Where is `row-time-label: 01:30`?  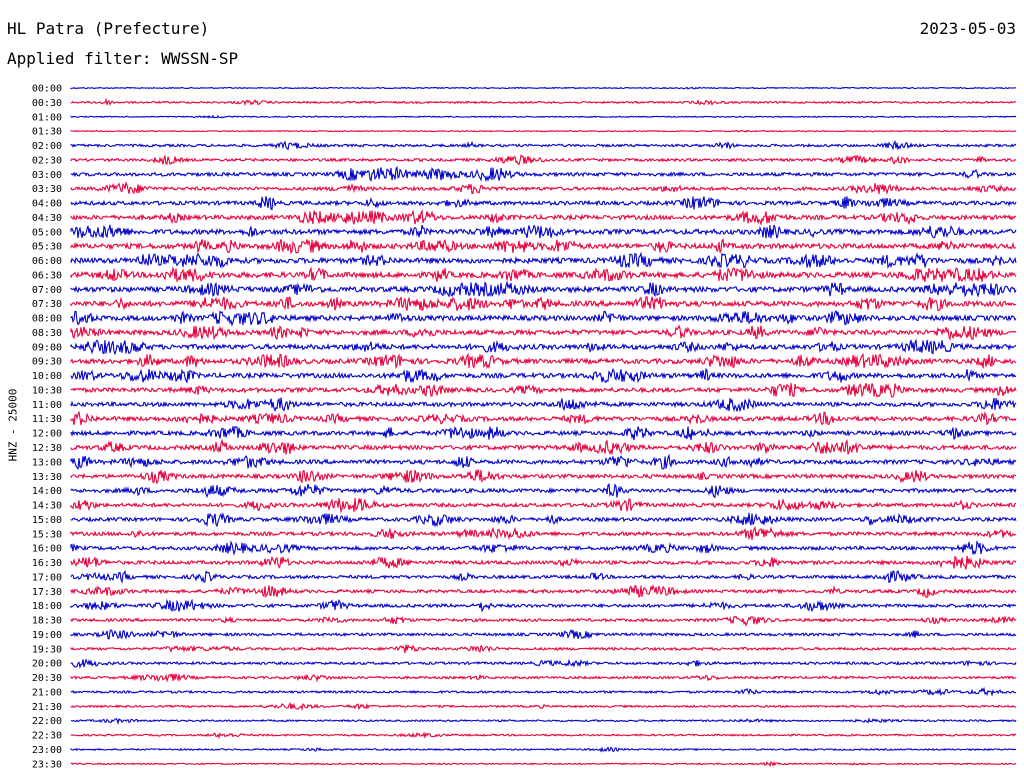
row-time-label: 01:30 is located at coordinates (47, 132).